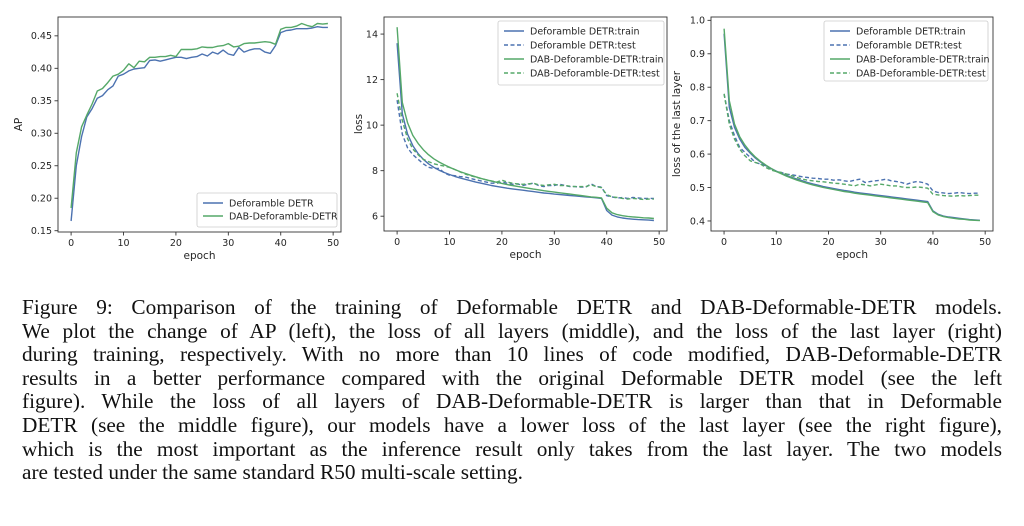 The image size is (1024, 526). I want to click on y-tick-label: 6, so click(375, 217).